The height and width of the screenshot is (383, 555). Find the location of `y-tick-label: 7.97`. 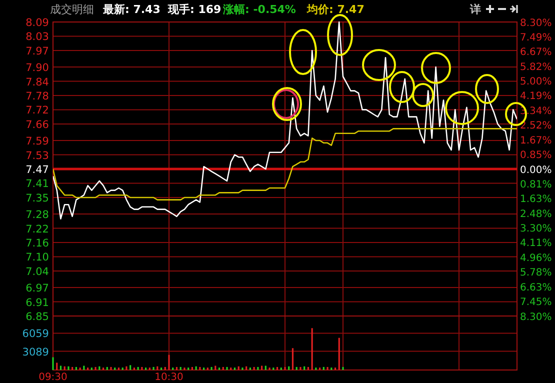

y-tick-label: 7.97 is located at coordinates (37, 51).